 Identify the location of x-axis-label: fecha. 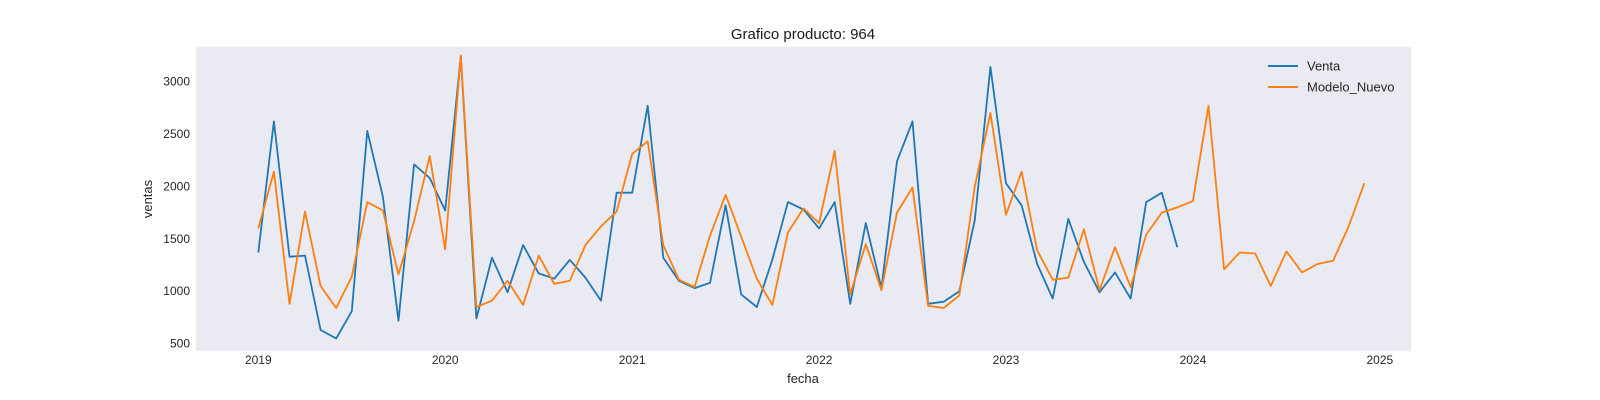
(803, 378).